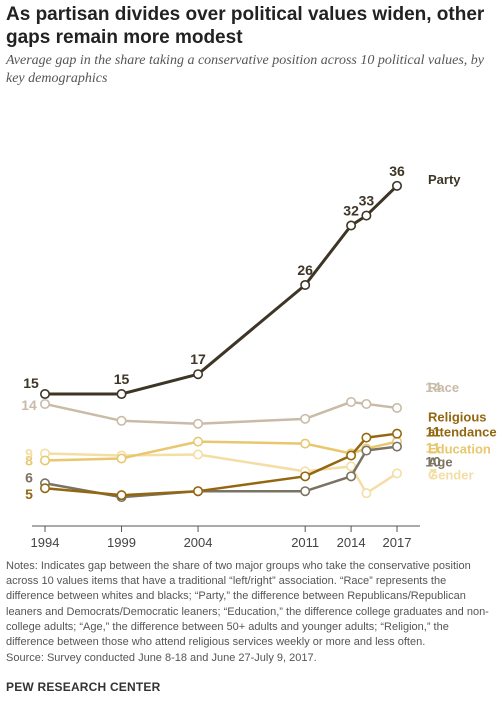 Image resolution: width=500 pixels, height=708 pixels. What do you see at coordinates (305, 270) in the screenshot?
I see `data-label-party: 26` at bounding box center [305, 270].